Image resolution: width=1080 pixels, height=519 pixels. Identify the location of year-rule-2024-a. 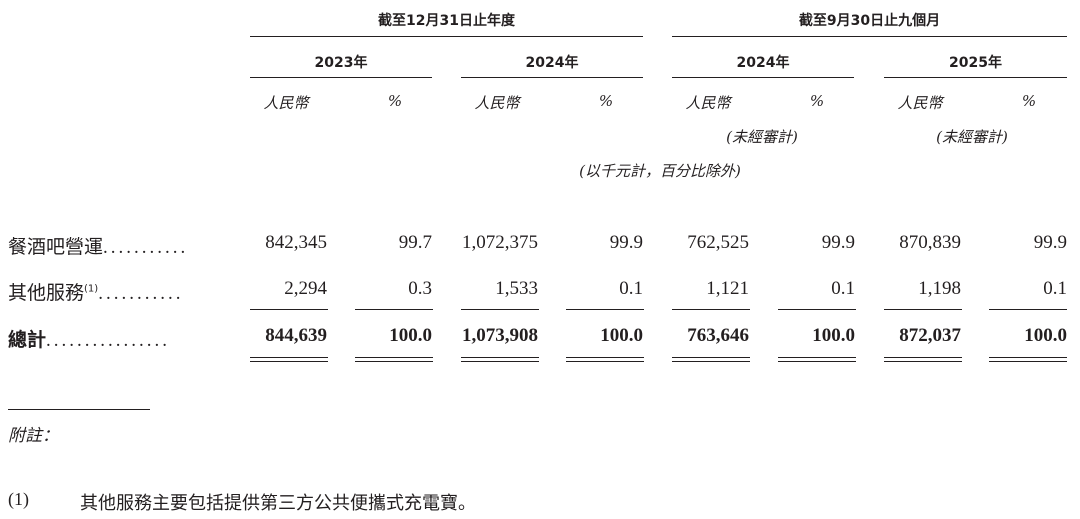
(552, 77).